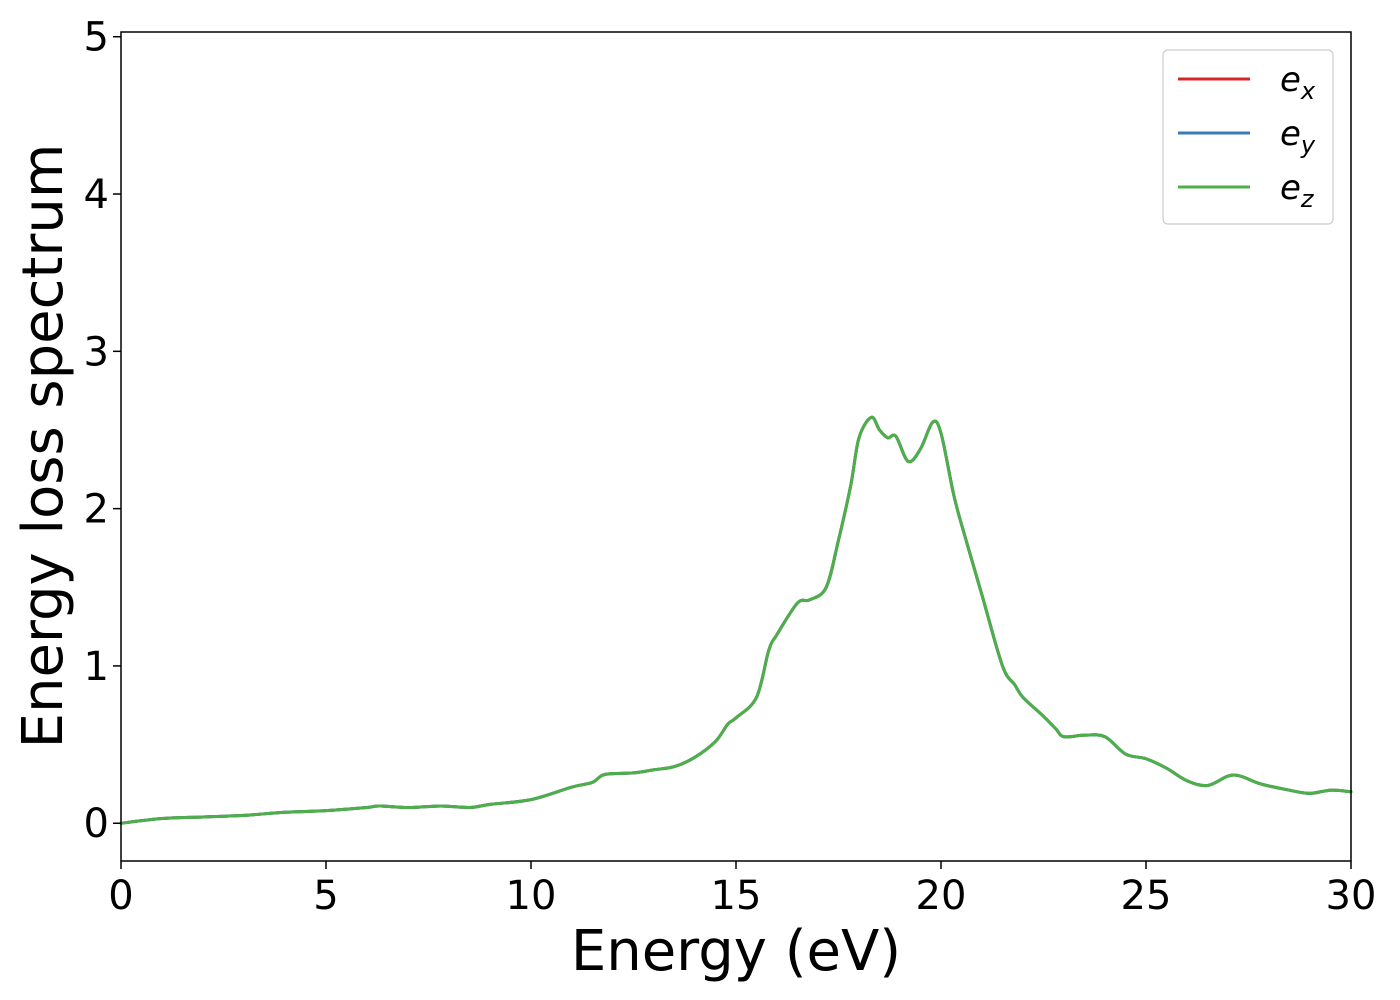  Describe the element at coordinates (736, 951) in the screenshot. I see `x-axis-label: Energy (eV)` at that location.